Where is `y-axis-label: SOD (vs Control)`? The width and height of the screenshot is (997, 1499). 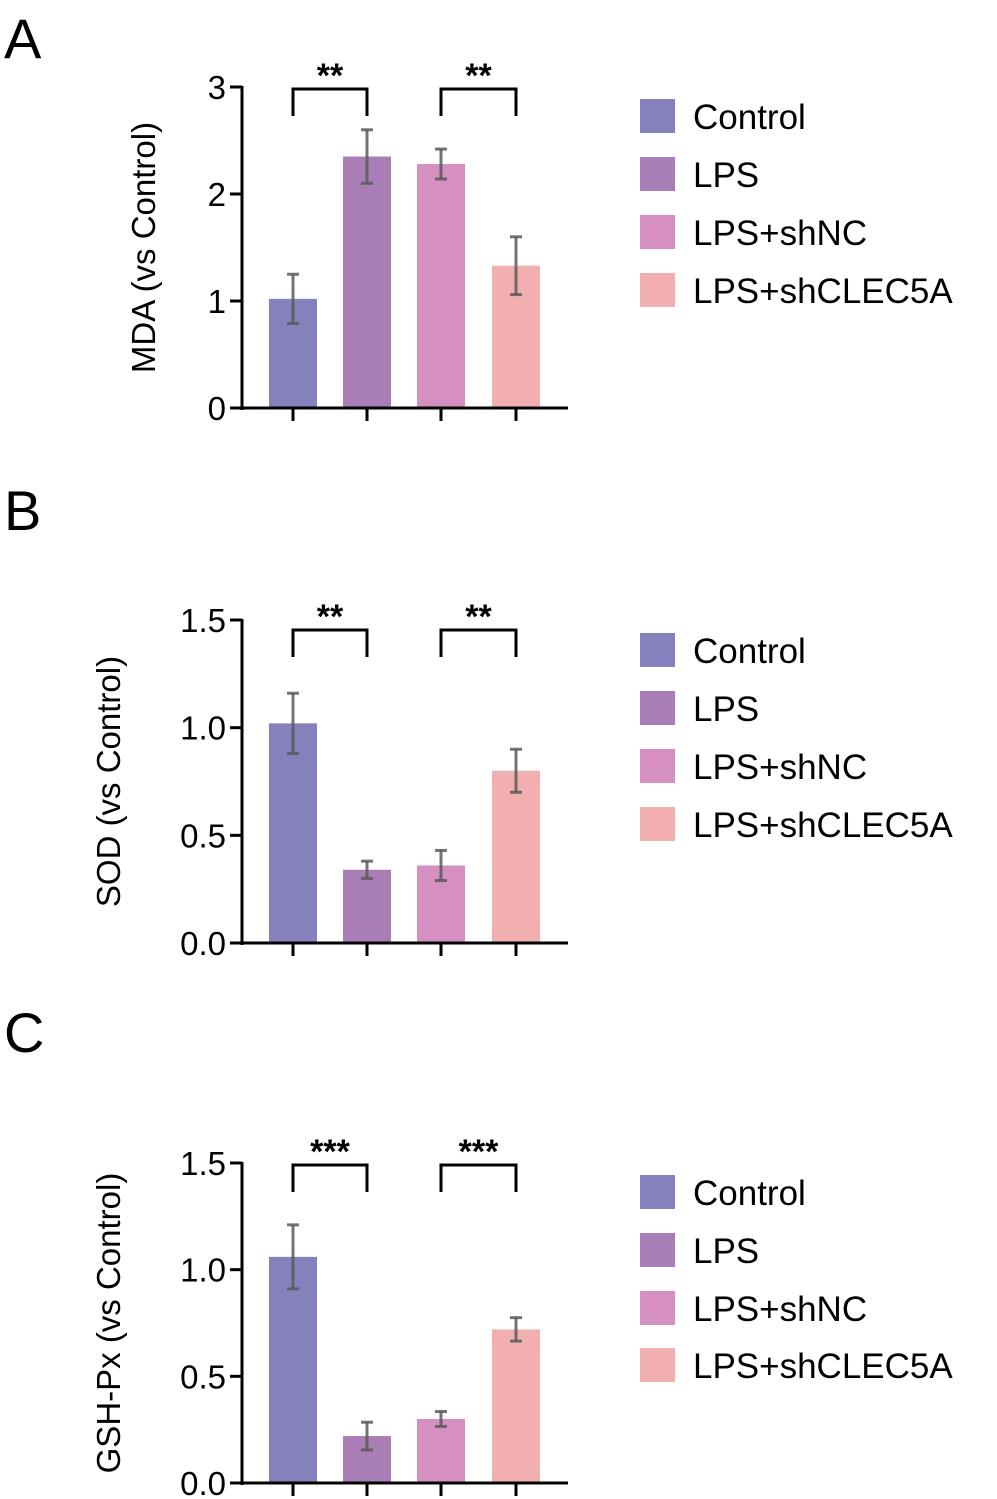
y-axis-label: SOD (vs Control) is located at coordinates (108, 781).